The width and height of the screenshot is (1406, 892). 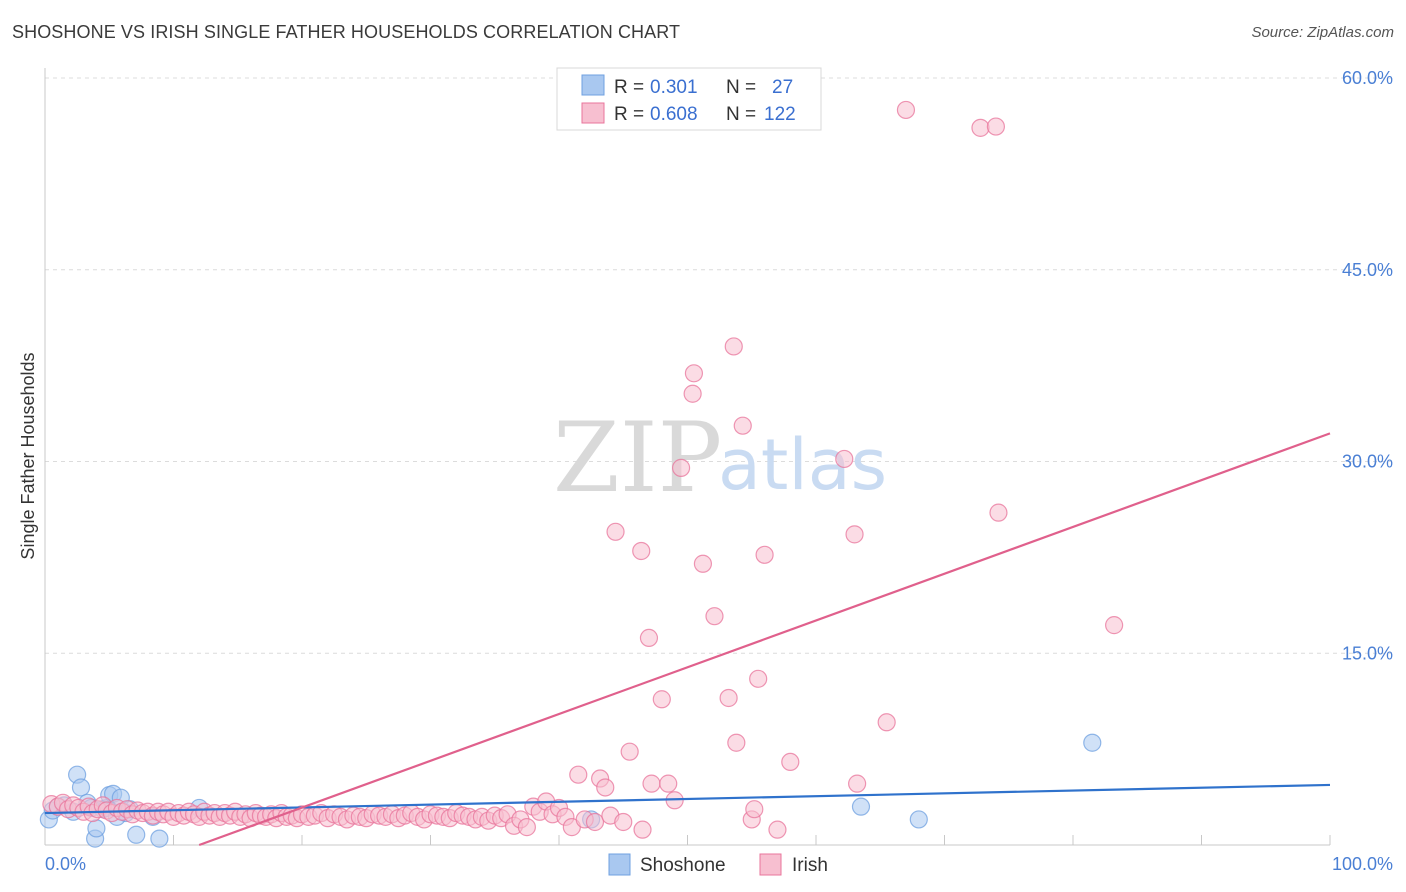 I want to click on y-axis-label: Single Father Households, so click(x=28, y=455).